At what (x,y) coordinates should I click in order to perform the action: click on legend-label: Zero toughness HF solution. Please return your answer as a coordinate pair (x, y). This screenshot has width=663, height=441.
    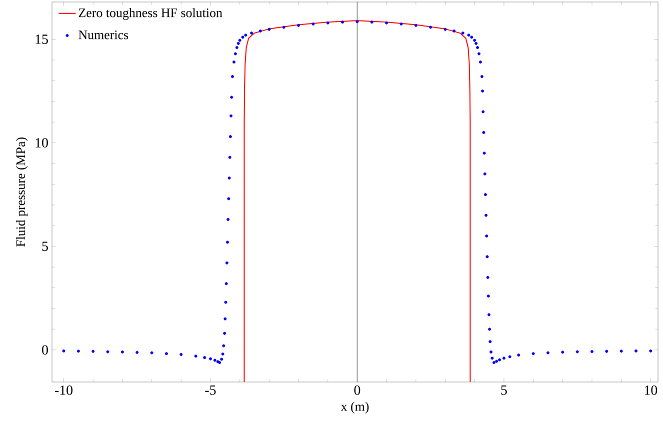
    Looking at the image, I should click on (150, 14).